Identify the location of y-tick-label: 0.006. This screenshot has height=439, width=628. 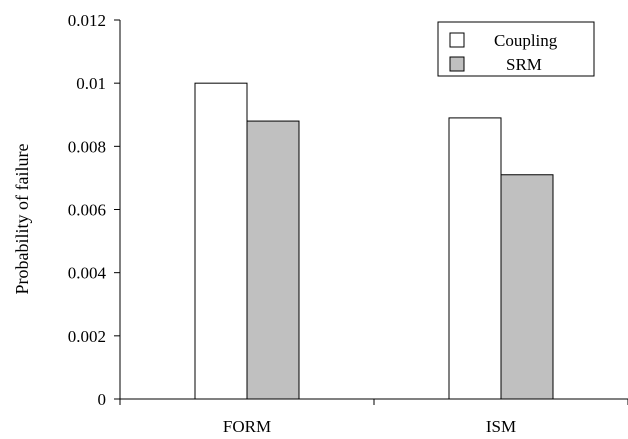
(87, 210).